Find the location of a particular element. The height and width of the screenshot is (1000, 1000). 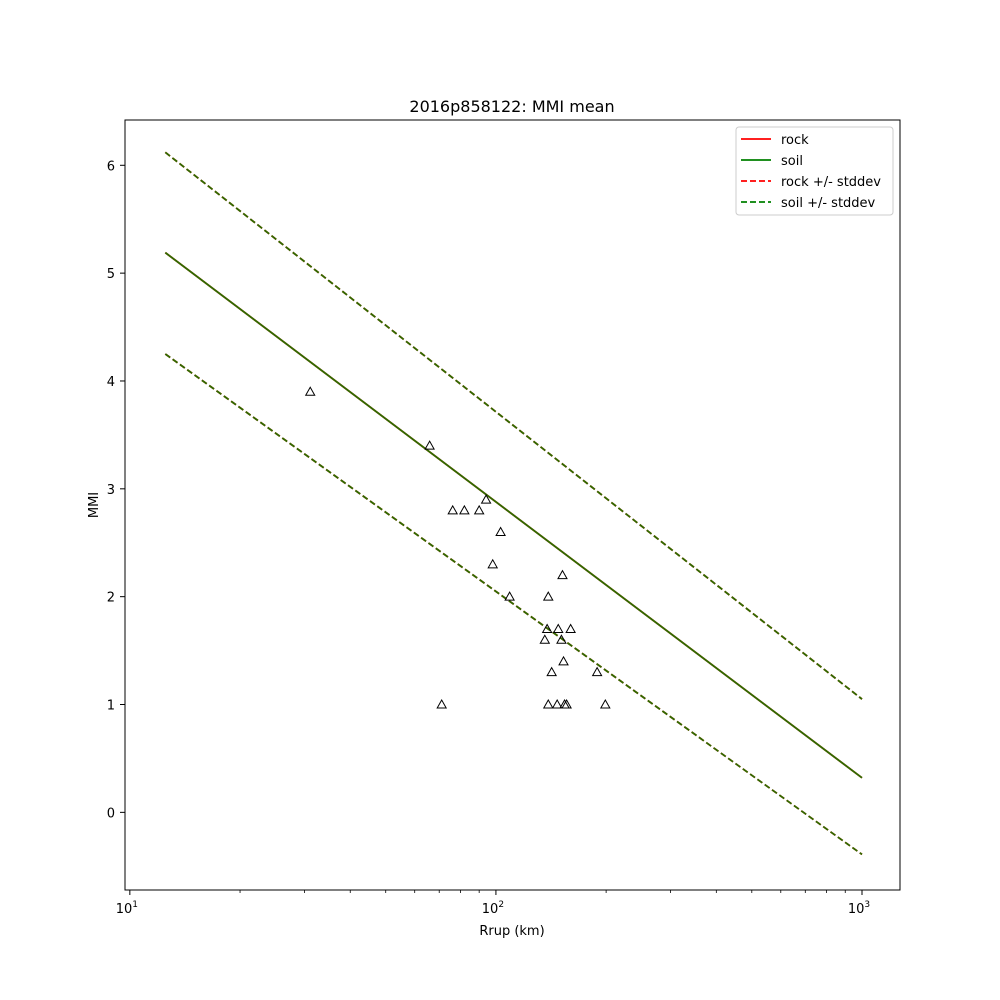

x-tick-exponent: 3 is located at coordinates (867, 905).